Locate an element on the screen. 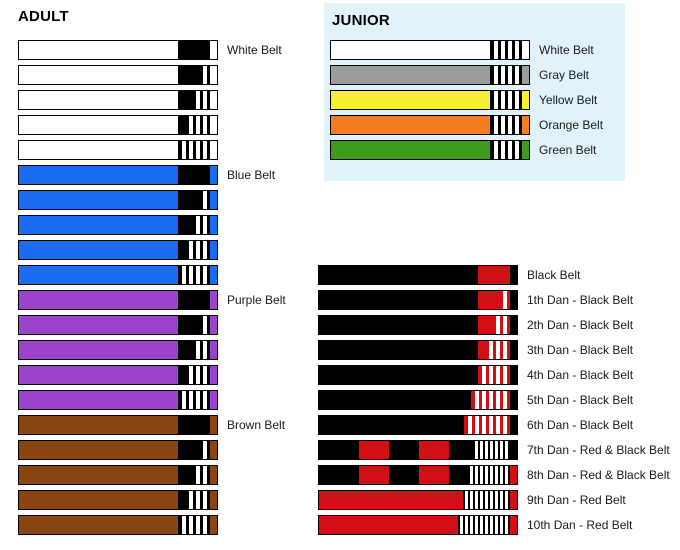  belt-label: 8th Dan - Red & Black Belt is located at coordinates (598, 475).